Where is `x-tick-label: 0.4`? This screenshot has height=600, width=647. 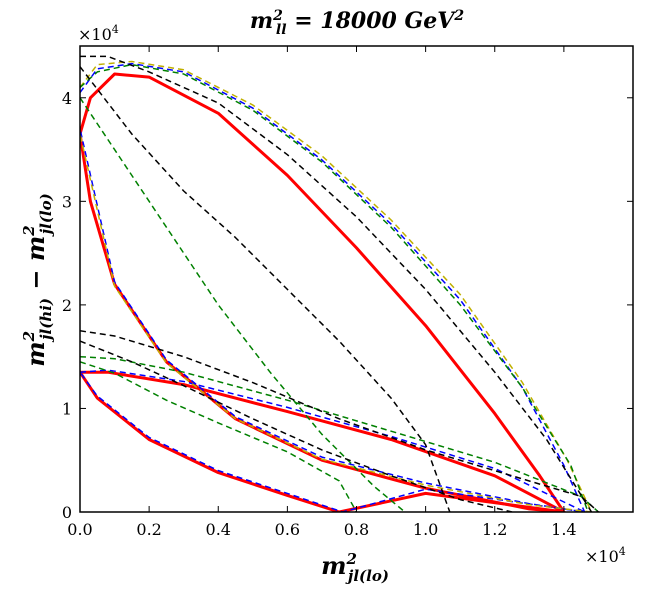
x-tick-label: 0.4 is located at coordinates (218, 529).